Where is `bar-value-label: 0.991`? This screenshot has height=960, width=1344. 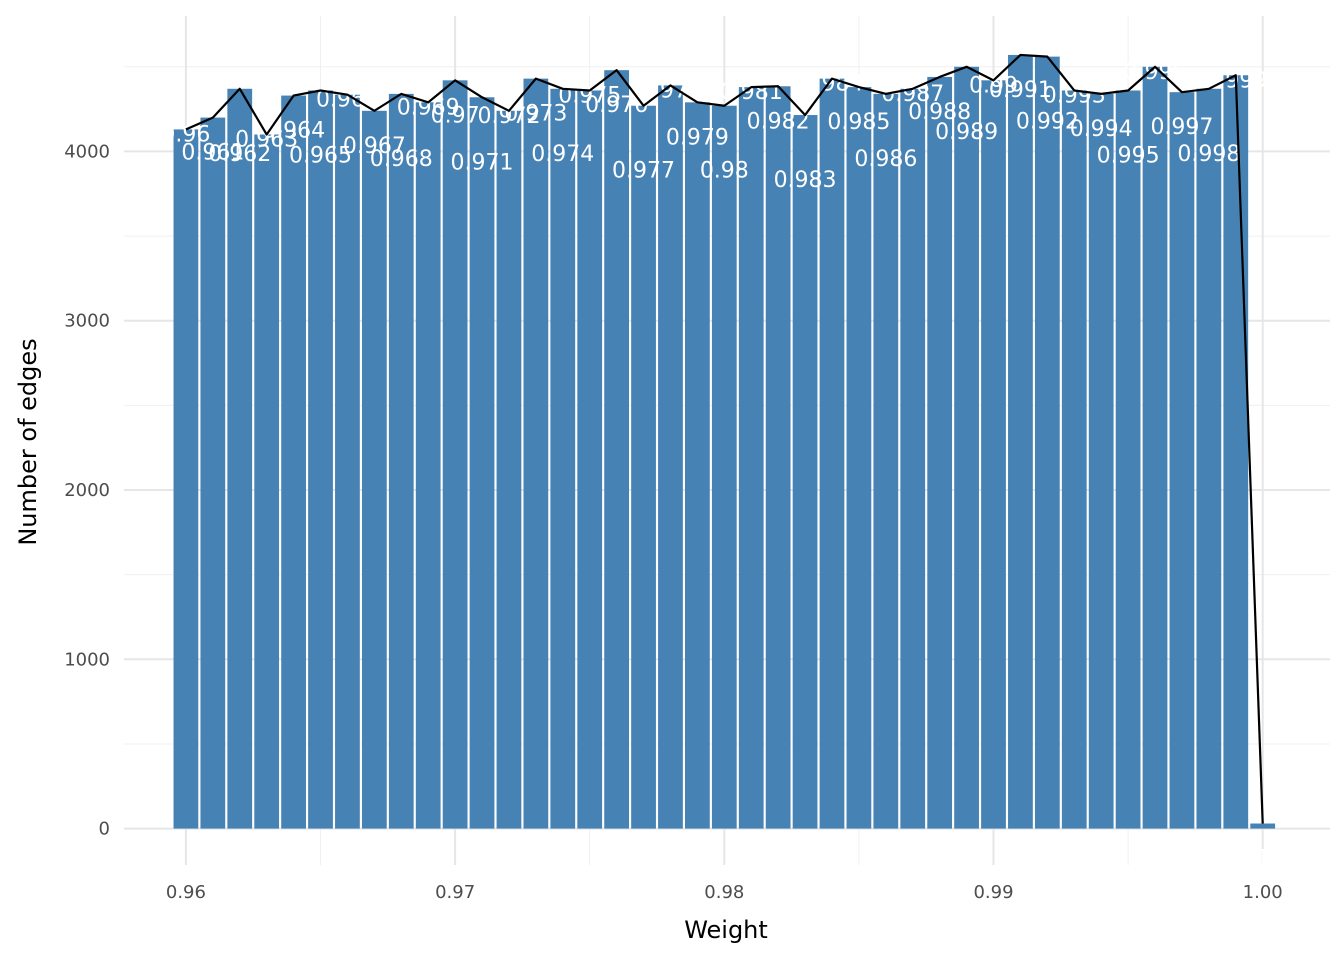
bar-value-label: 0.991 is located at coordinates (1020, 90).